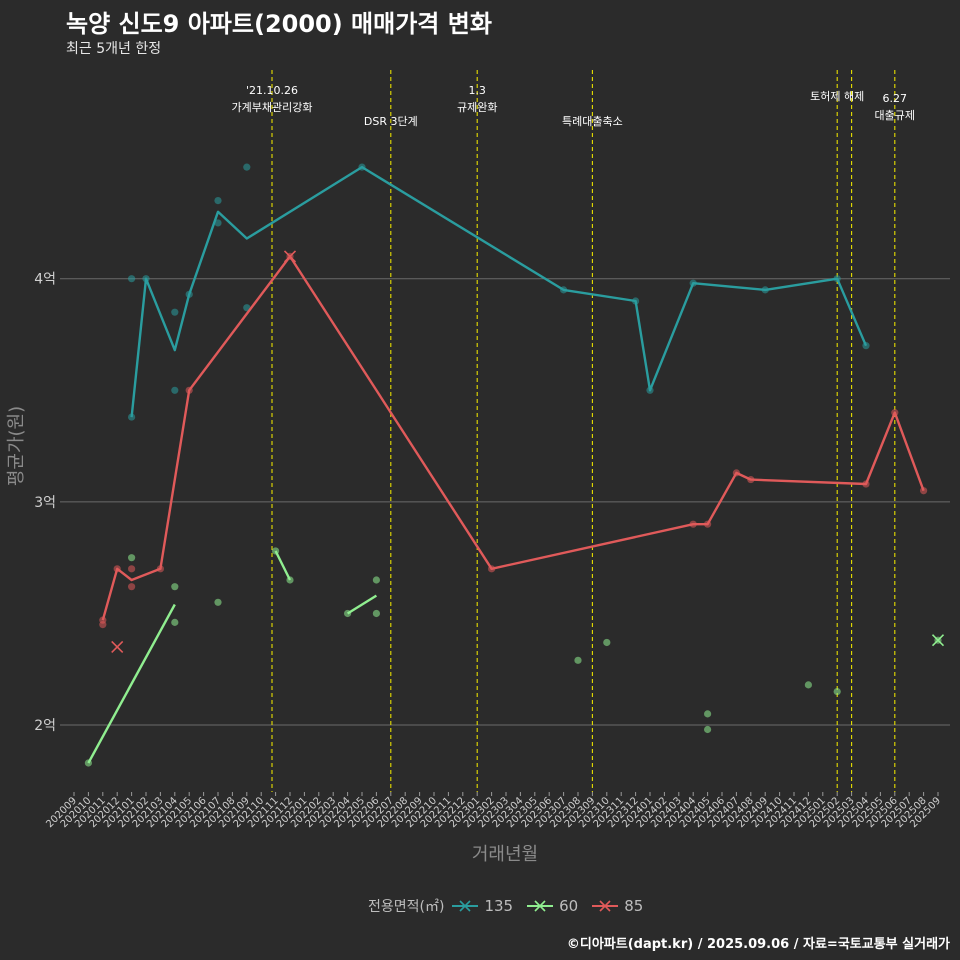  Describe the element at coordinates (45, 503) in the screenshot. I see `y-tick-label: 3억` at that location.